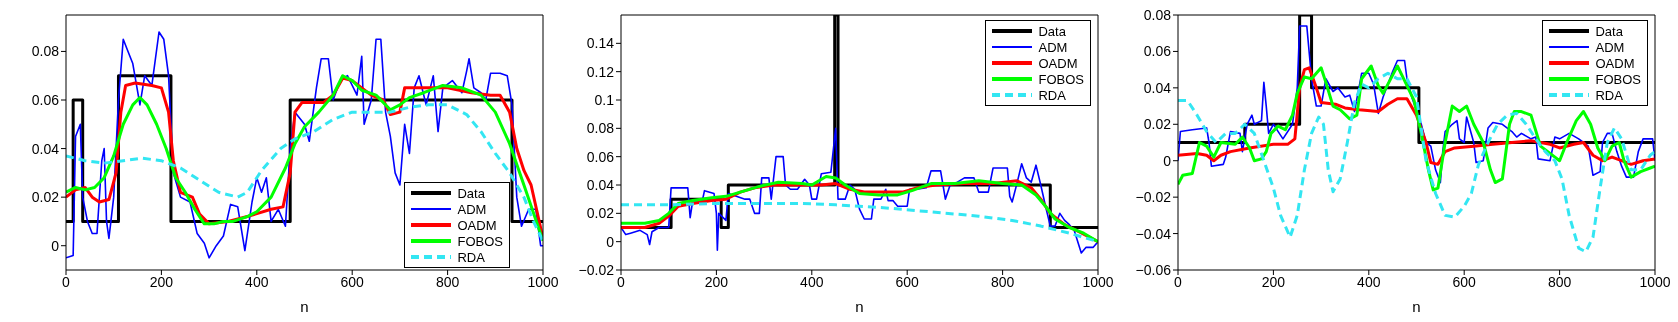  Describe the element at coordinates (600, 43) in the screenshot. I see `y-tick-label: 0.14` at that location.